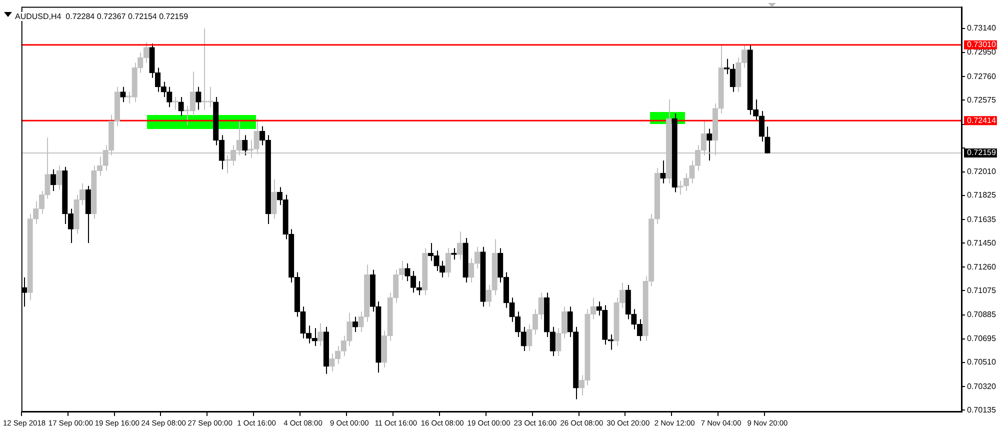 The width and height of the screenshot is (1000, 433). Describe the element at coordinates (981, 45) in the screenshot. I see `ref-line-label: 0.73010` at that location.